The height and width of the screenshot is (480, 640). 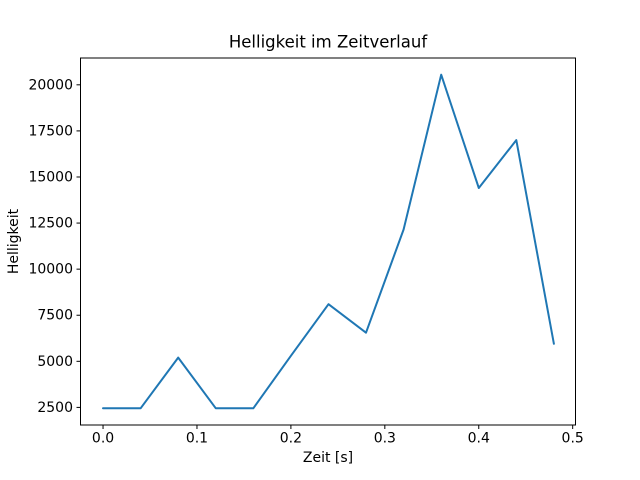 I want to click on x-tick-label: 0.2, so click(x=291, y=439).